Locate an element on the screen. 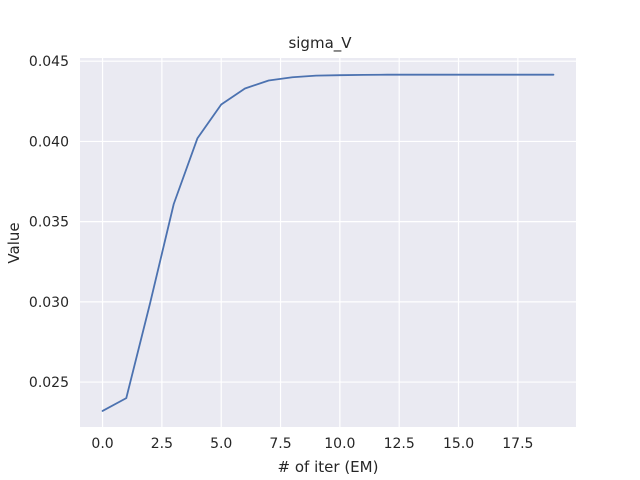 This screenshot has width=640, height=480. x-tick-label: 17.5 is located at coordinates (517, 444).